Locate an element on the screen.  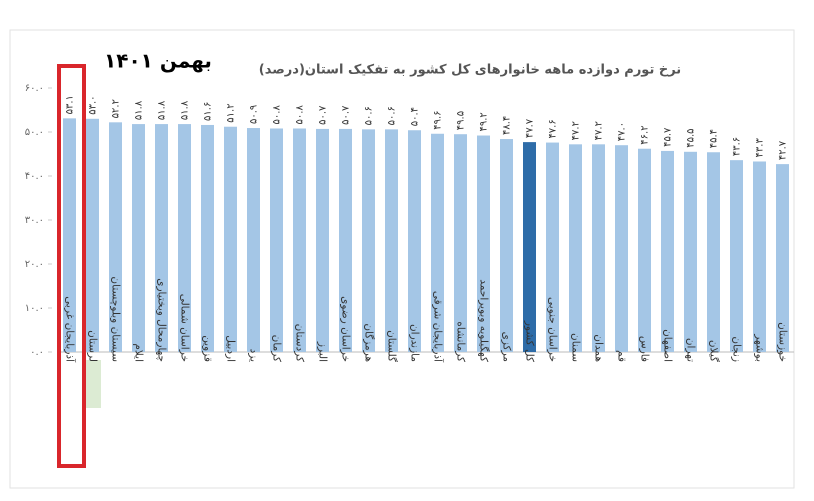
y-tick-label: ۱۰.۰ is located at coordinates (34, 308).